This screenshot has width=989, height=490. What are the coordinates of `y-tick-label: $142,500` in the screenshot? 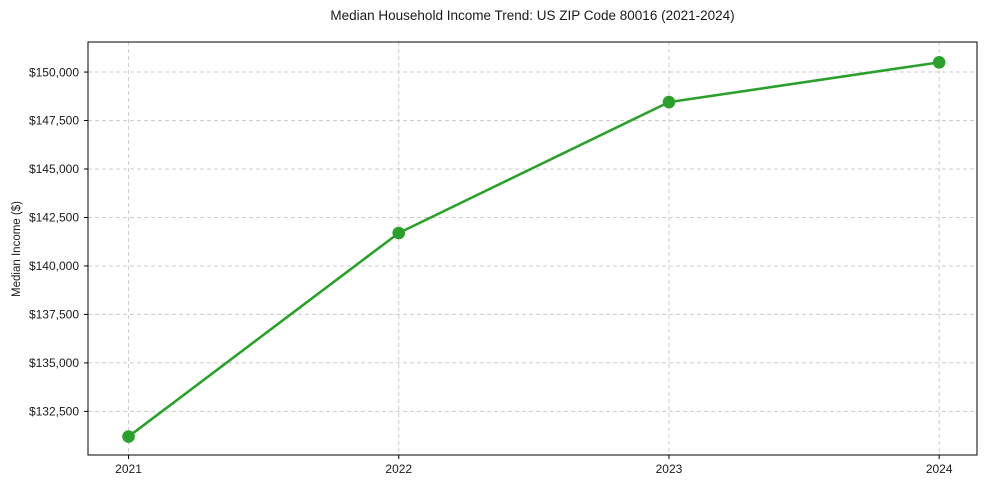 It's located at (54, 218).